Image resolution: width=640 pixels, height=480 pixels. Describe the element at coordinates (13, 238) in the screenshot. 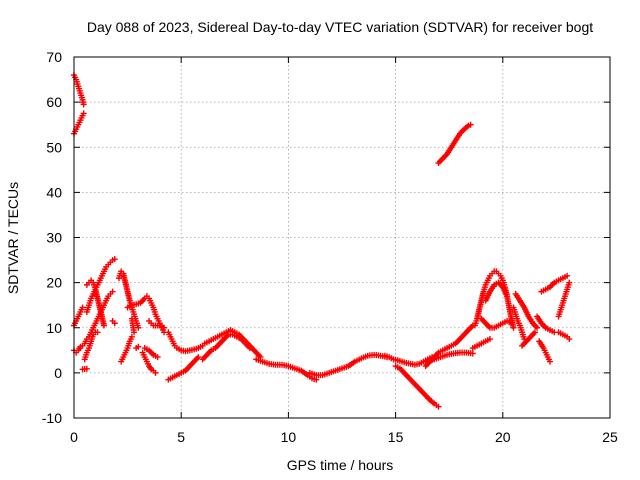

I see `y-axis-label: SDTVAR / TECUs` at that location.